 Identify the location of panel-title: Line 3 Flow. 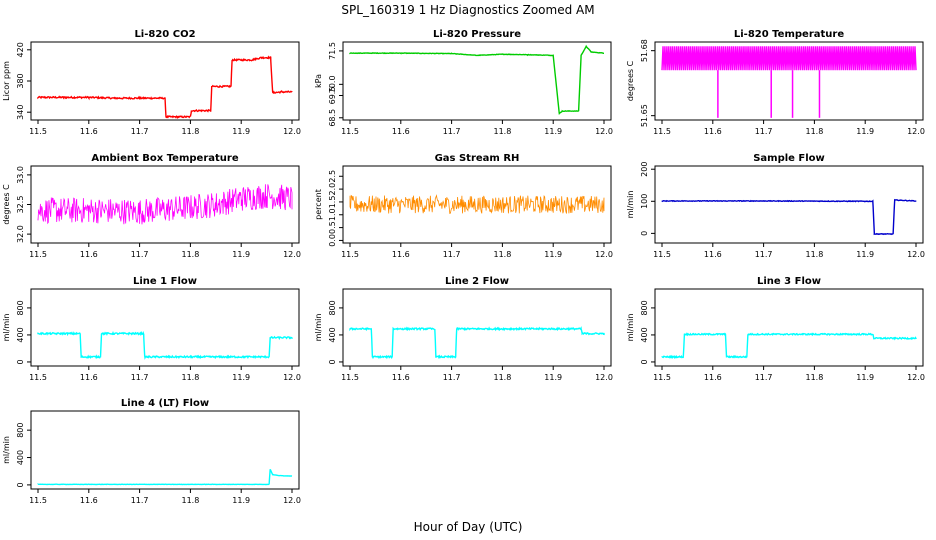
(789, 281).